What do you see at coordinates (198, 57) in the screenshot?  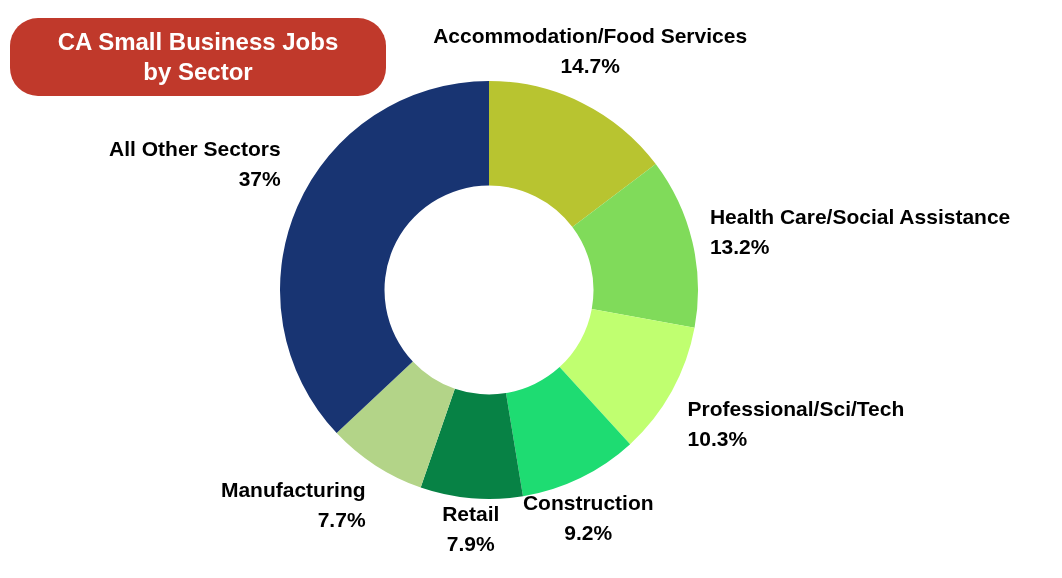 I see `text: CA Small Business Jobs by Sector` at bounding box center [198, 57].